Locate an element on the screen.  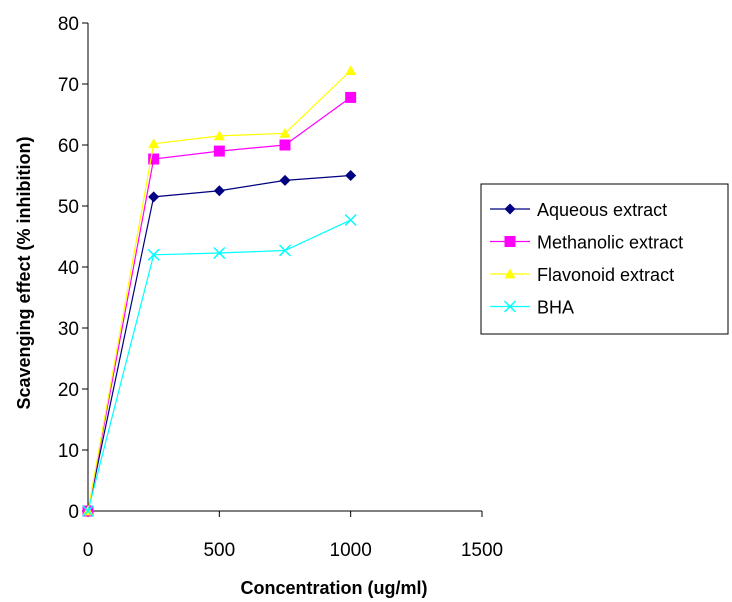
x-tick-label: 1000 is located at coordinates (351, 550).